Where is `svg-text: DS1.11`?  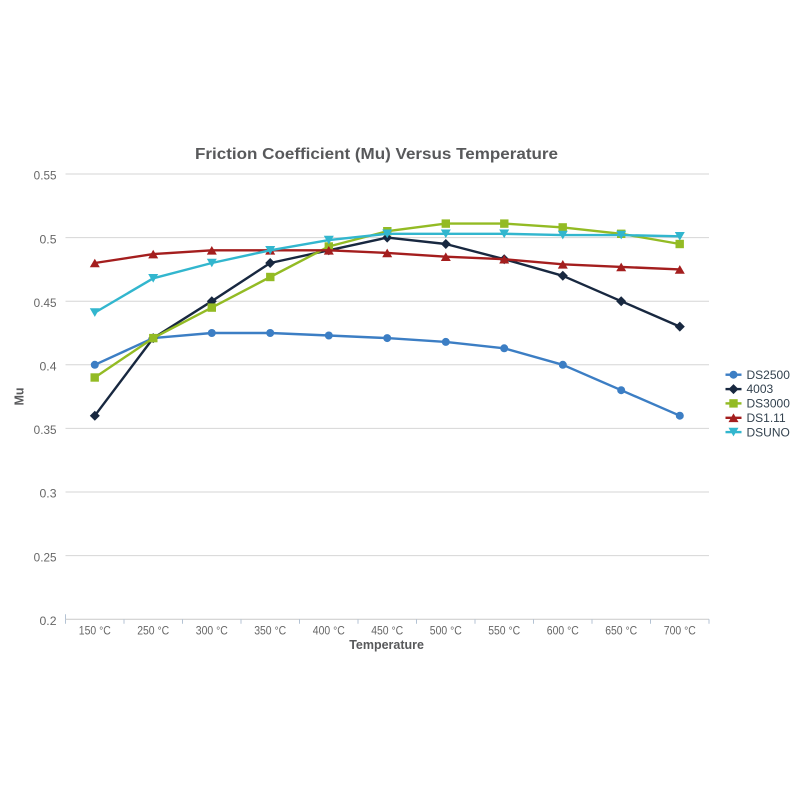
svg-text: DS1.11 is located at coordinates (766, 418).